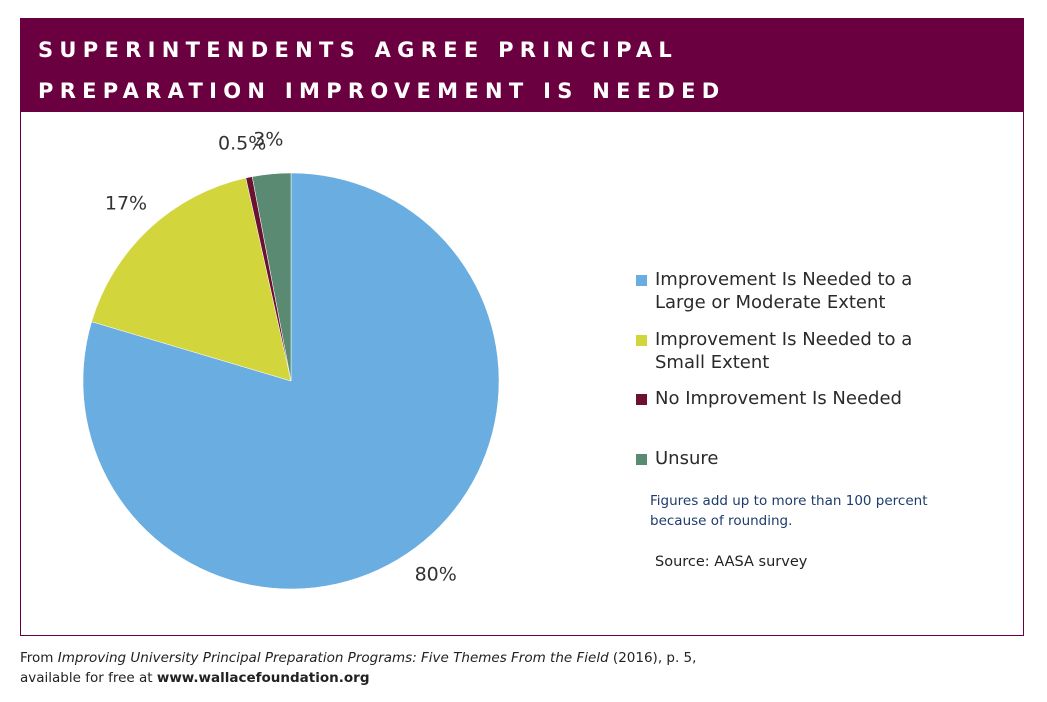 This screenshot has height=702, width=1047. I want to click on legend-item: No Improvement Is Needed, so click(786, 398).